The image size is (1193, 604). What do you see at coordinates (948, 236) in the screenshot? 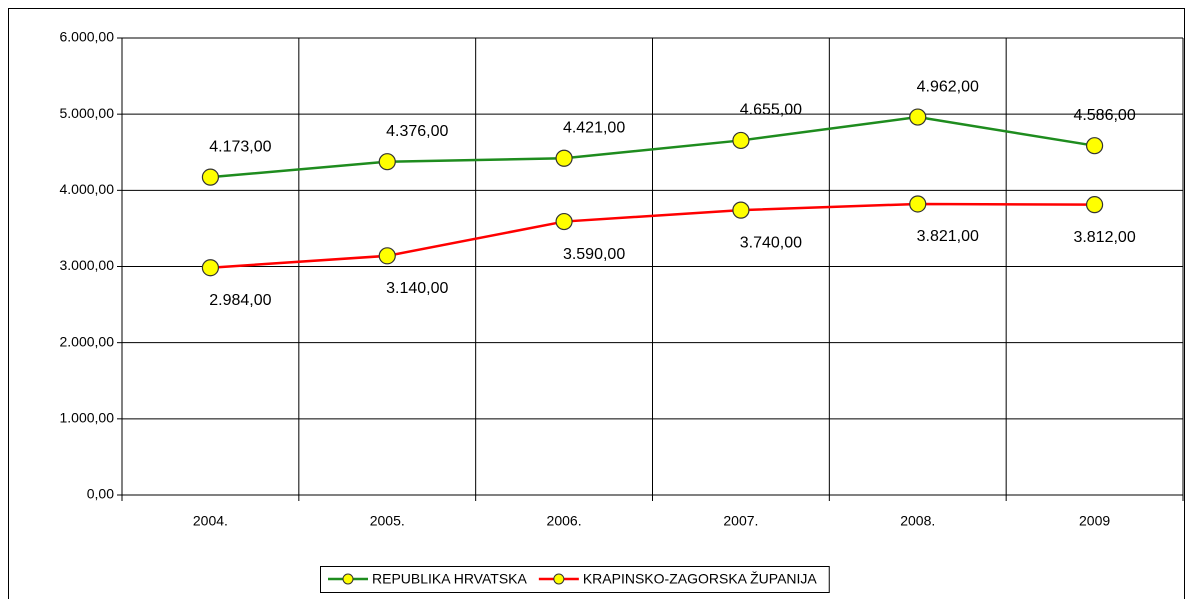
I see `value-label: 3.821,00` at bounding box center [948, 236].